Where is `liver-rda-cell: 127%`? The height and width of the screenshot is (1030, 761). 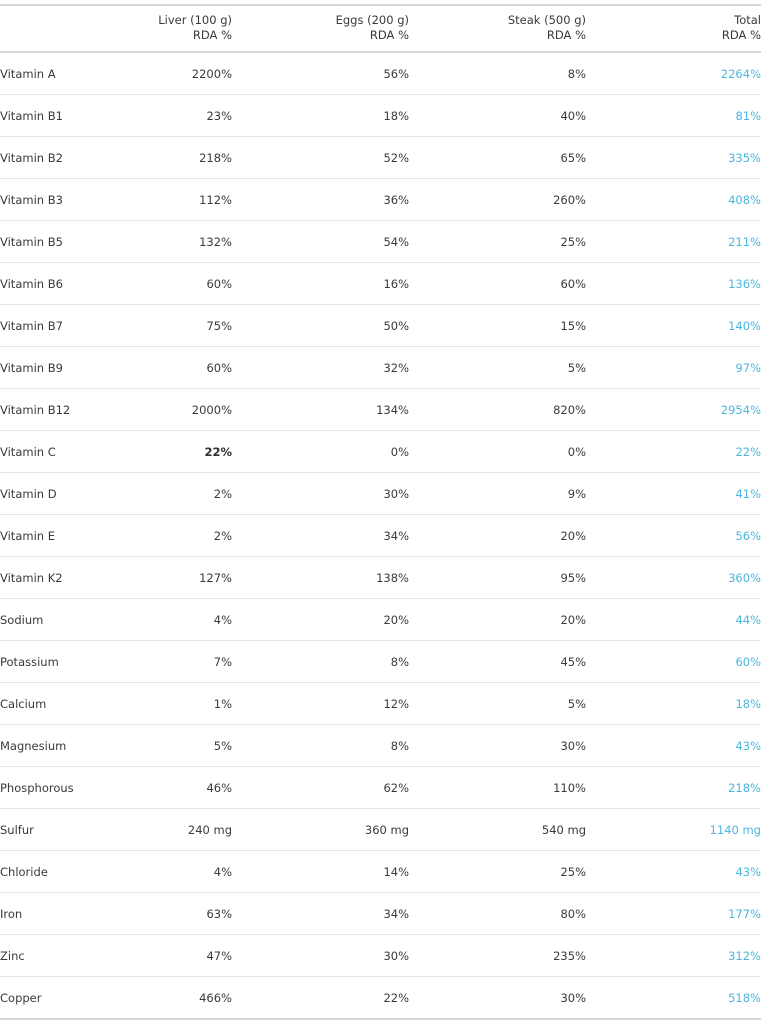
liver-rda-cell: 127% is located at coordinates (176, 577).